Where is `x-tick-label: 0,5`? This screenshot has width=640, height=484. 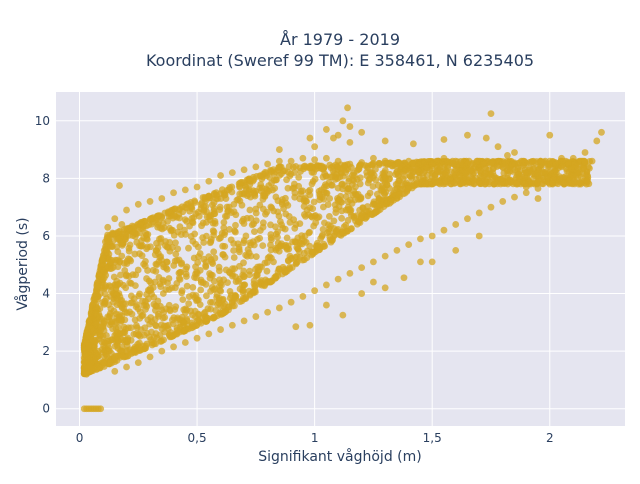 x-tick-label: 0,5 is located at coordinates (197, 438).